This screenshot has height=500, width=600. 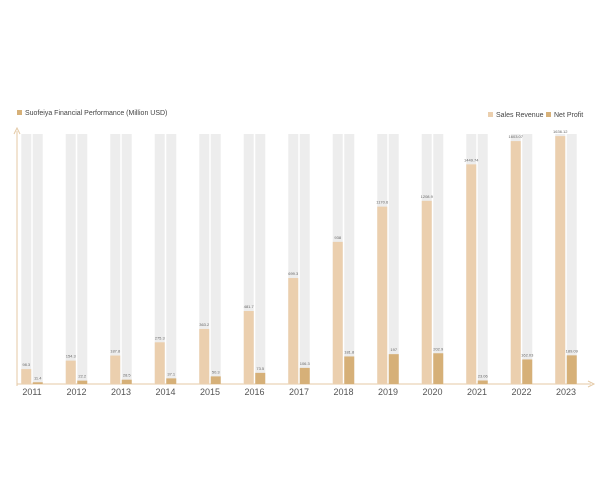 What do you see at coordinates (71, 356) in the screenshot?
I see `value-label-sales-revenue-2012: 154.3` at bounding box center [71, 356].